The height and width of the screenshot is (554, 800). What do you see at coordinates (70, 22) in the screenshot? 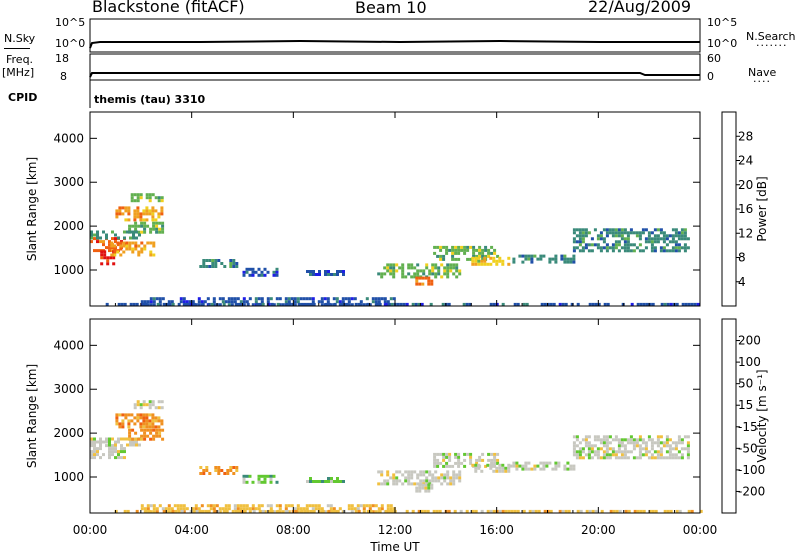
I see `nsky-tick-top: 10^5` at bounding box center [70, 22].